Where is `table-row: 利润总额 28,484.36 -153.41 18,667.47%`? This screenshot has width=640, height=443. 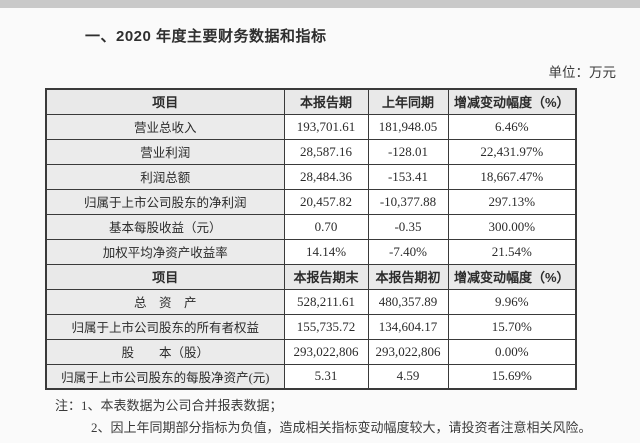 table-row: 利润总额 28,484.36 -153.41 18,667.47% is located at coordinates (311, 176).